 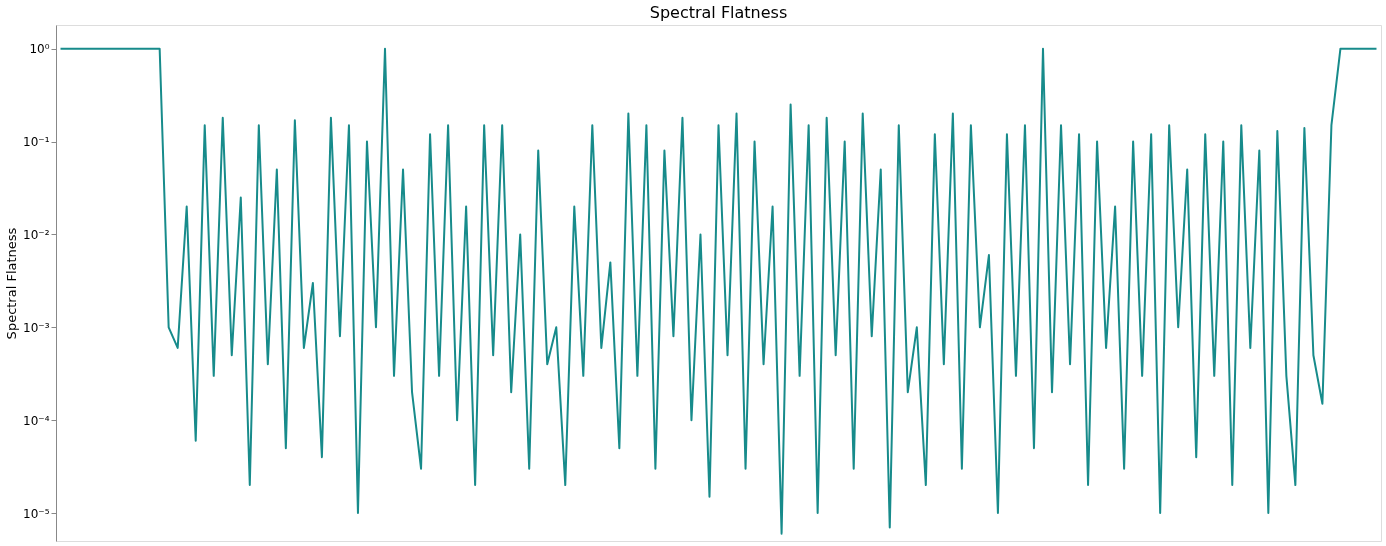 What do you see at coordinates (36, 327) in the screenshot?
I see `y-tick-label: 10⁻³` at bounding box center [36, 327].